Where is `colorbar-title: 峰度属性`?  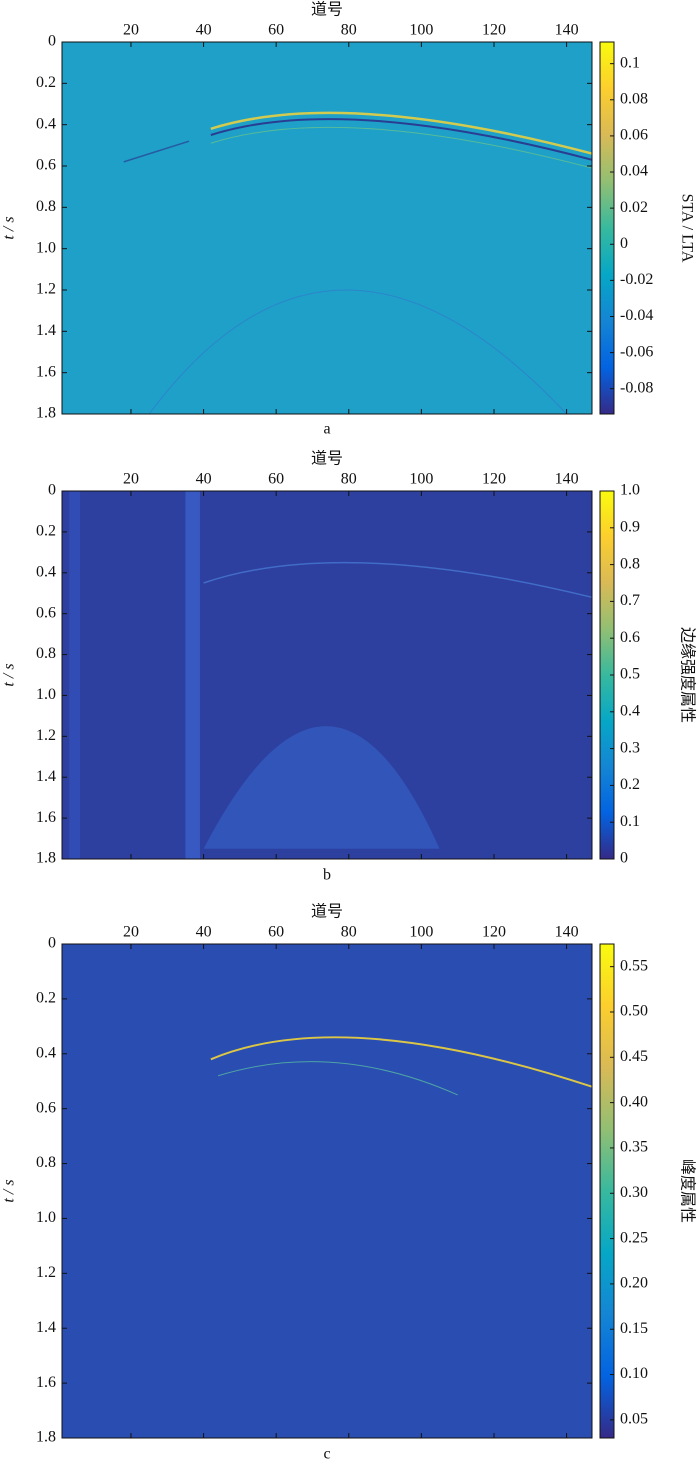
colorbar-title: 峰度属性 is located at coordinates (687, 1191).